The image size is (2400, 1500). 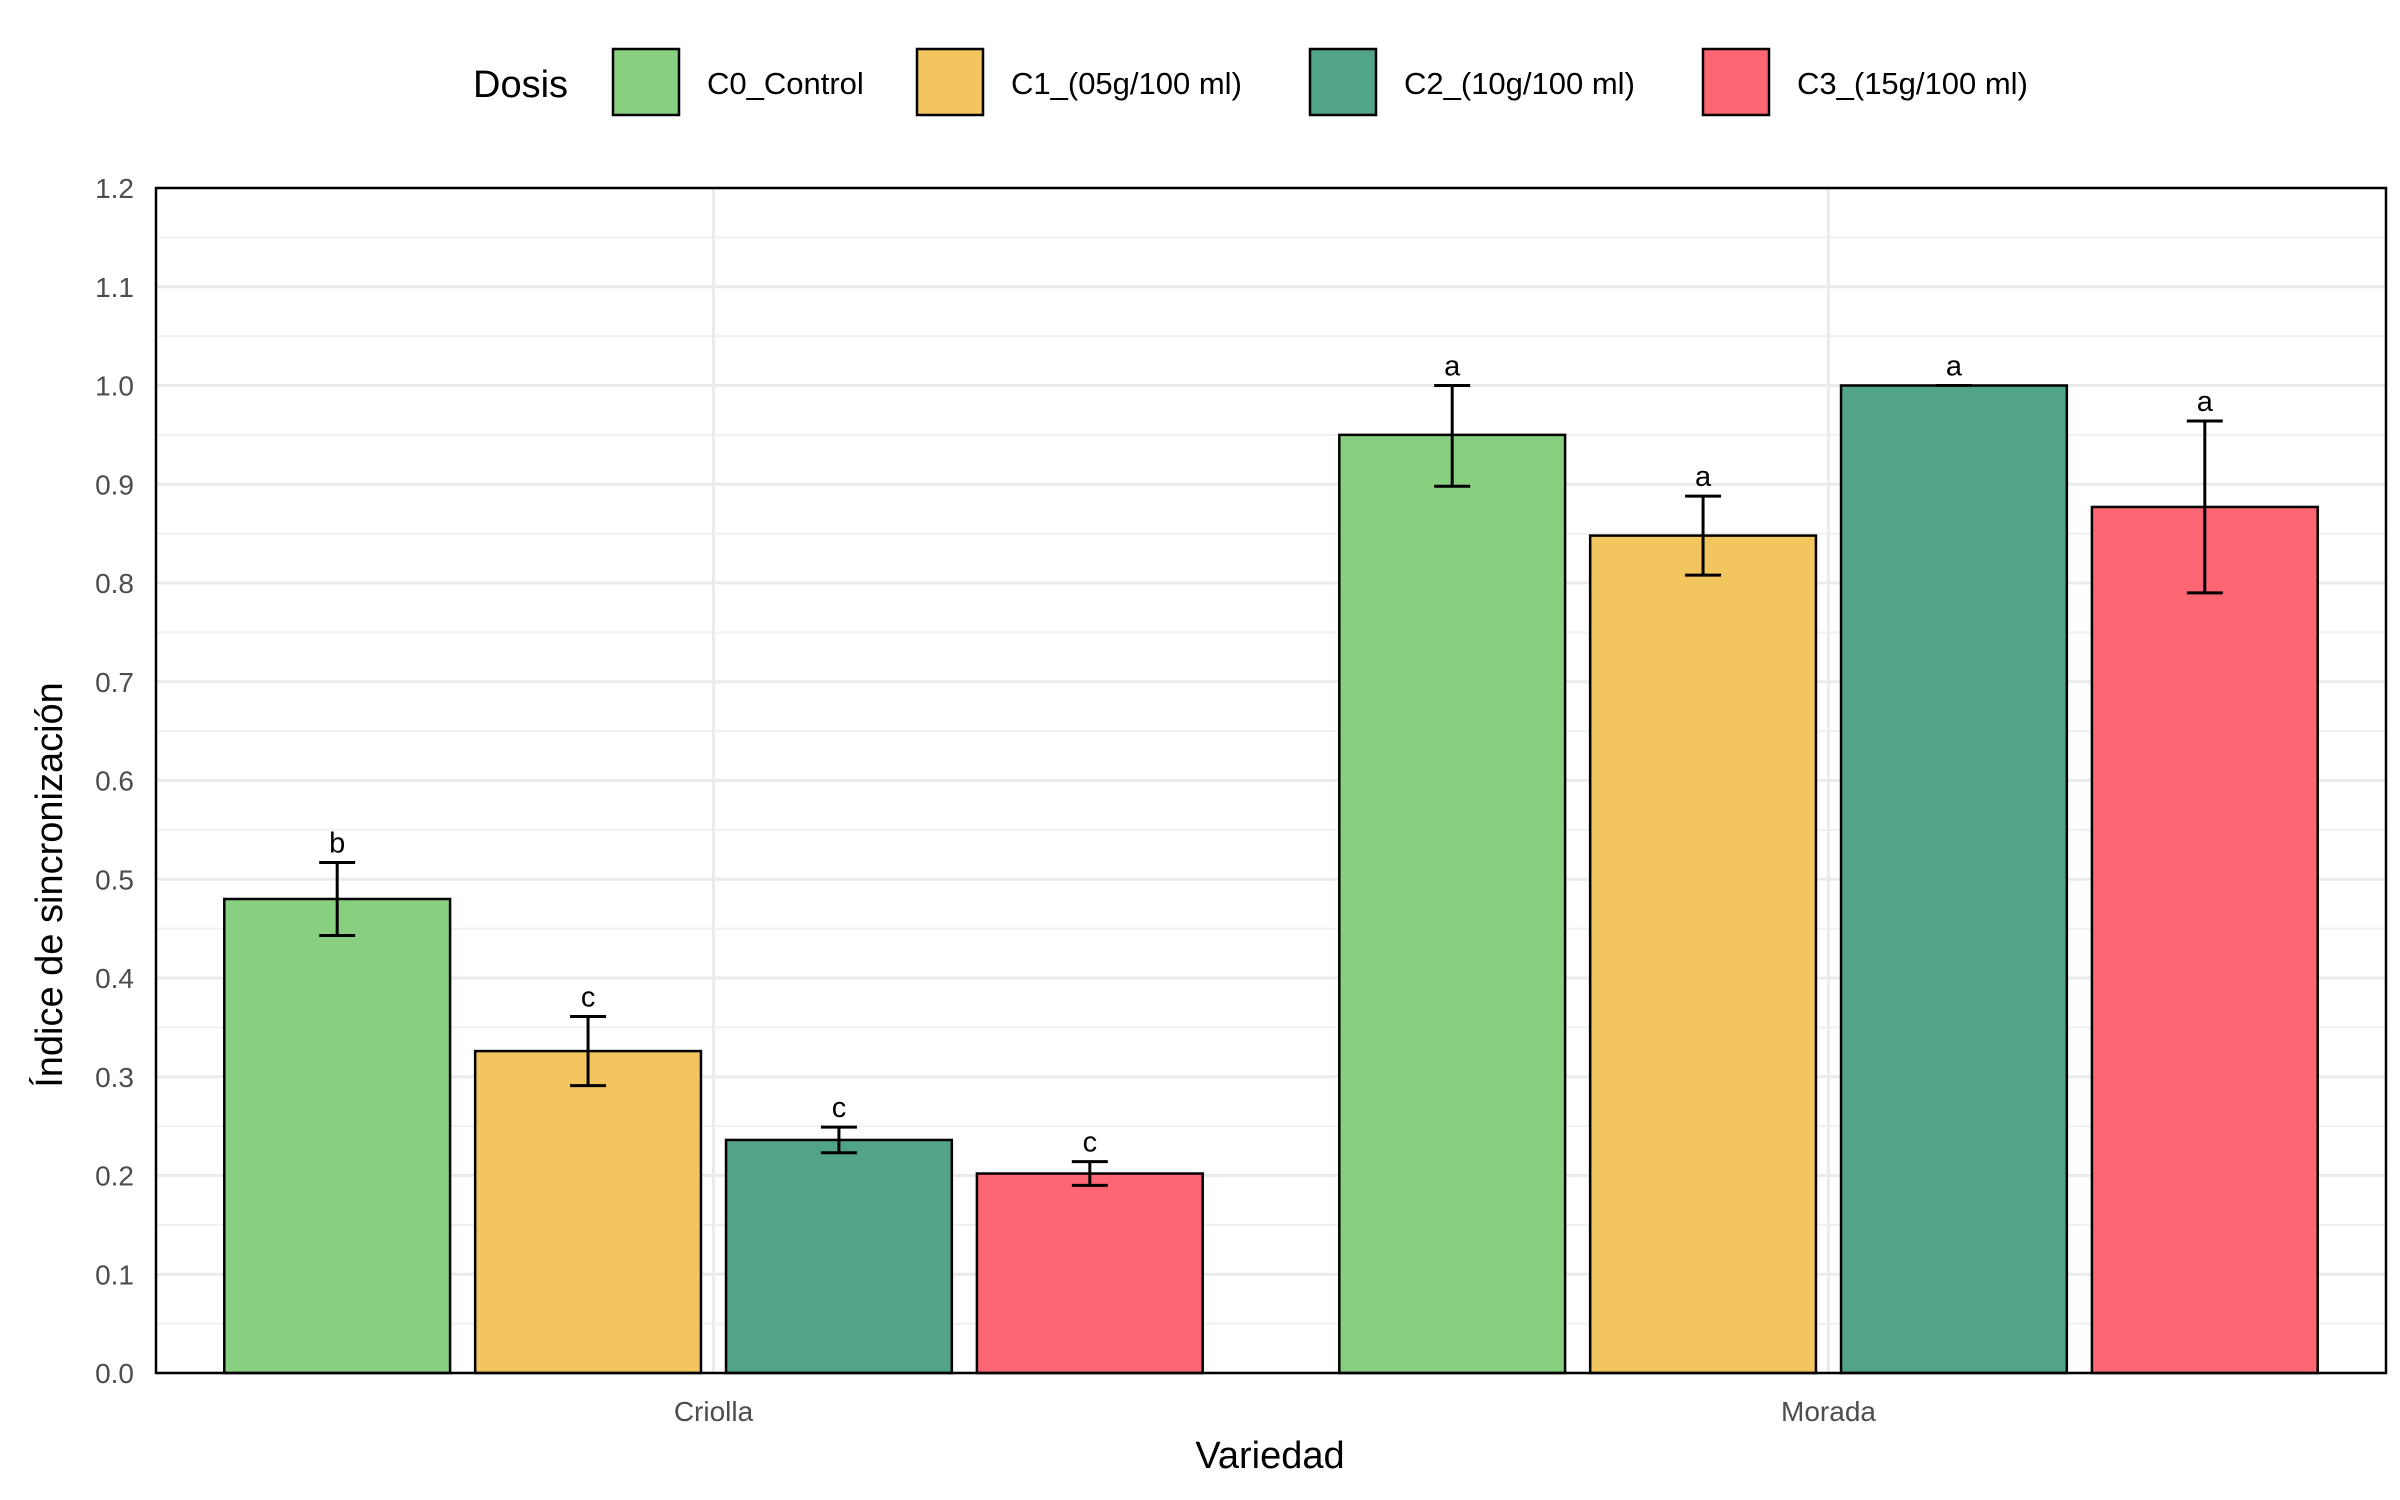 What do you see at coordinates (114, 188) in the screenshot?
I see `y-tick-label: 1.2` at bounding box center [114, 188].